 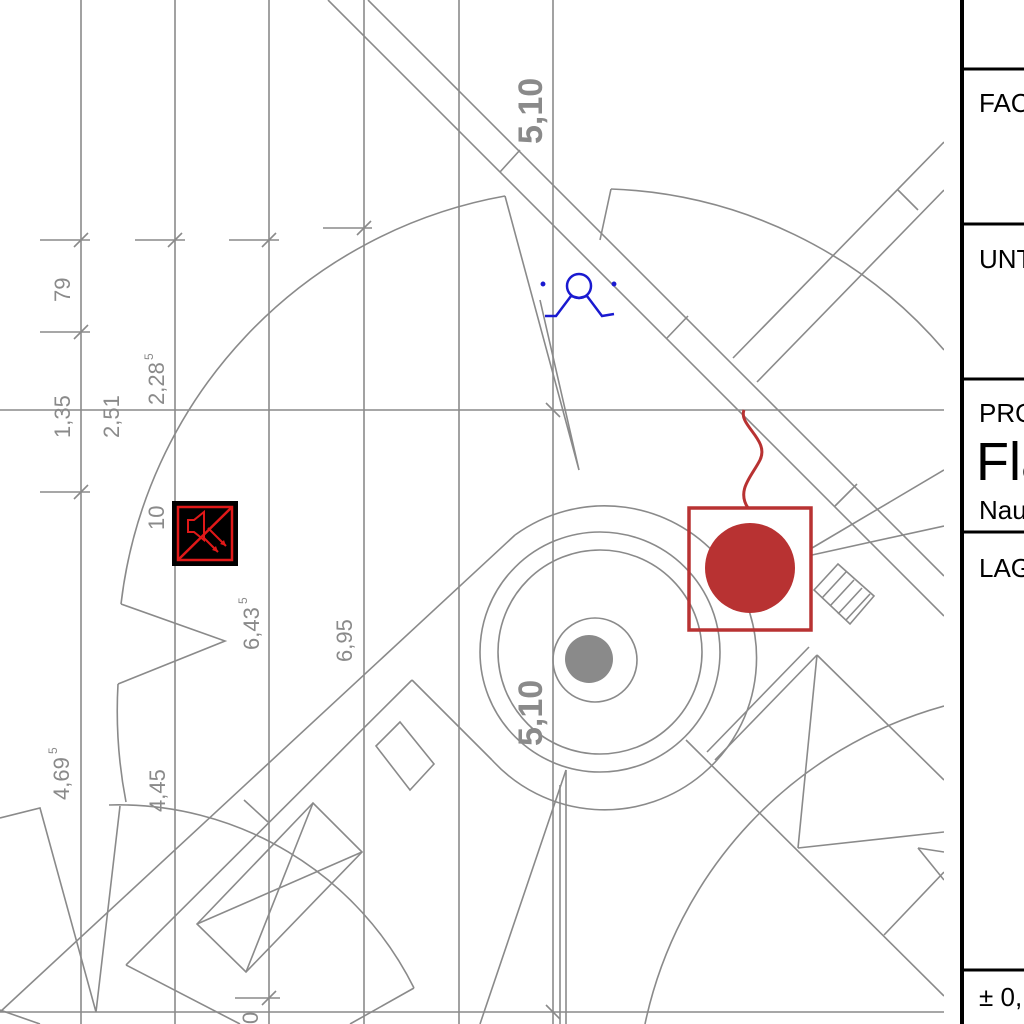 What do you see at coordinates (53, 750) in the screenshot?
I see `dim-4-69-sup: 5` at bounding box center [53, 750].